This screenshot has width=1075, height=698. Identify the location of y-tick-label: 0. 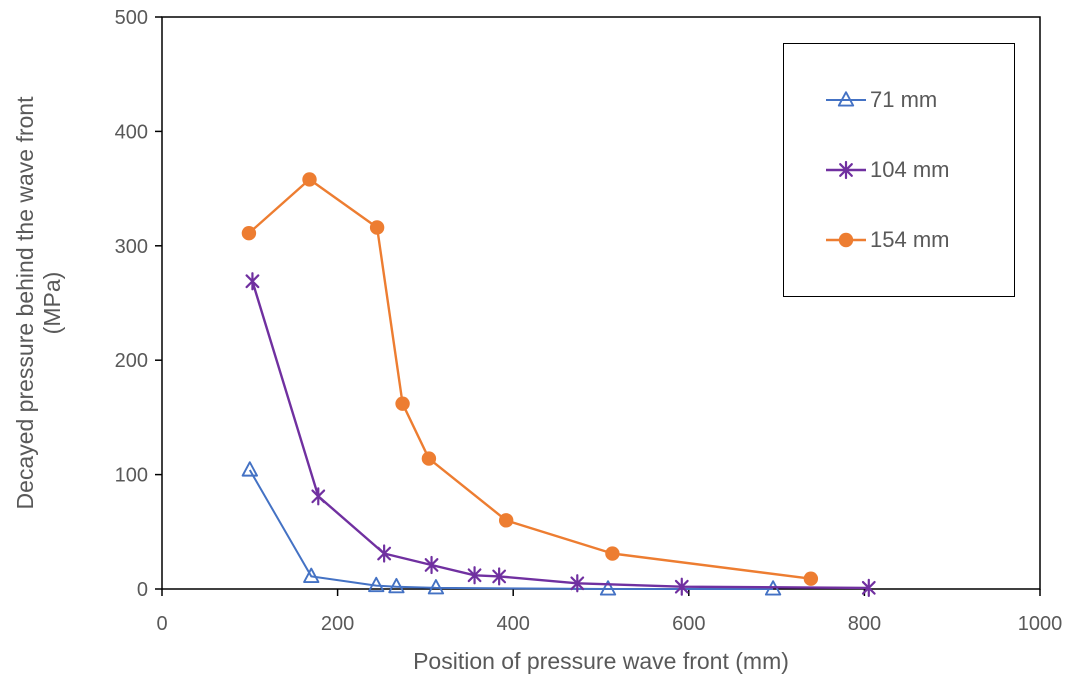
(142, 590).